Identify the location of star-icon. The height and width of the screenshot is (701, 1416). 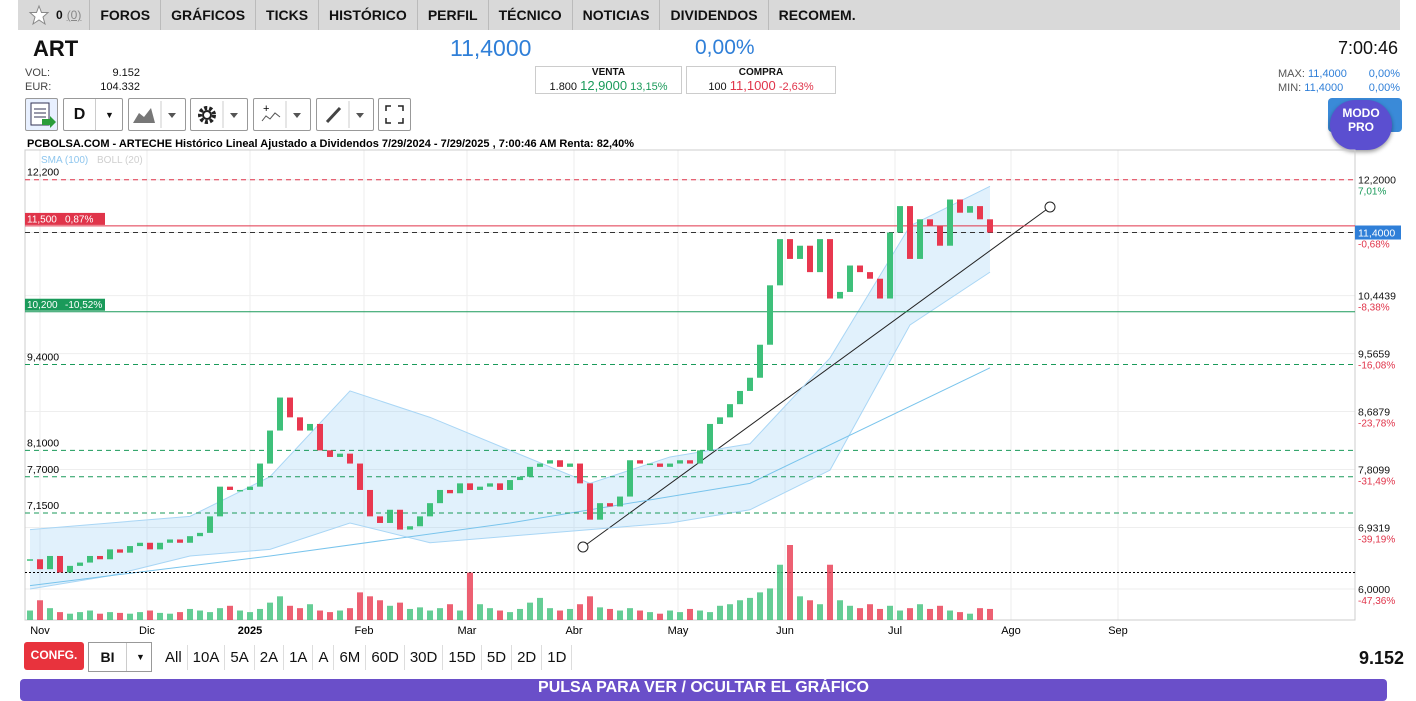
(39, 15).